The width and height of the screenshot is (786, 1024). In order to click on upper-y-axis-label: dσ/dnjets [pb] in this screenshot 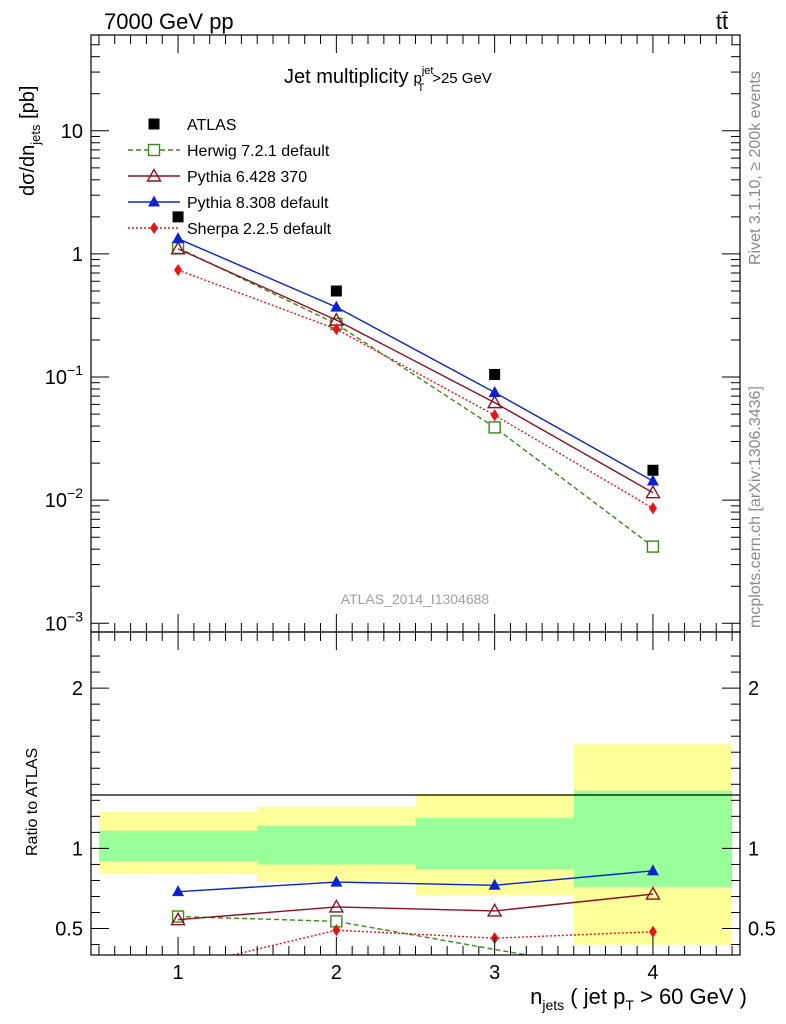, I will do `click(30, 141)`.